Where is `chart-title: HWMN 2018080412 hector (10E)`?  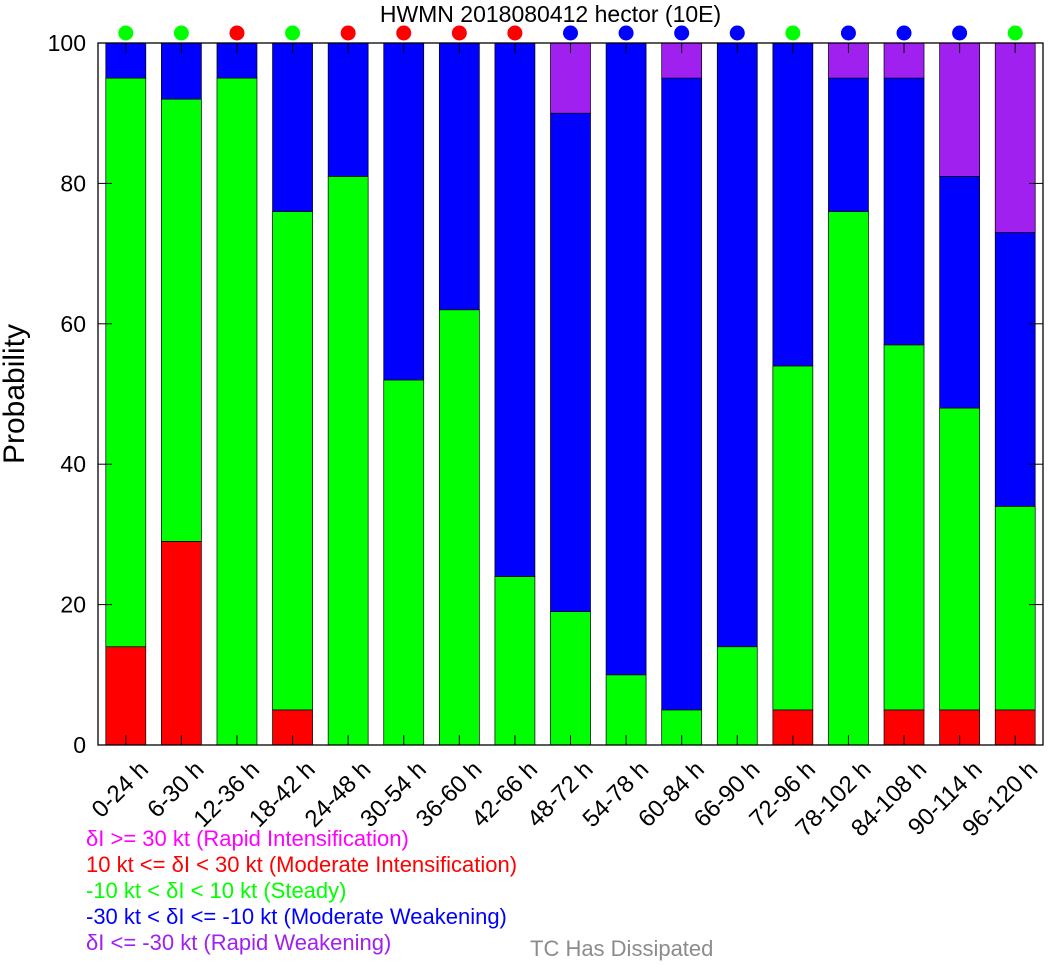
chart-title: HWMN 2018080412 hector (10E) is located at coordinates (550, 14).